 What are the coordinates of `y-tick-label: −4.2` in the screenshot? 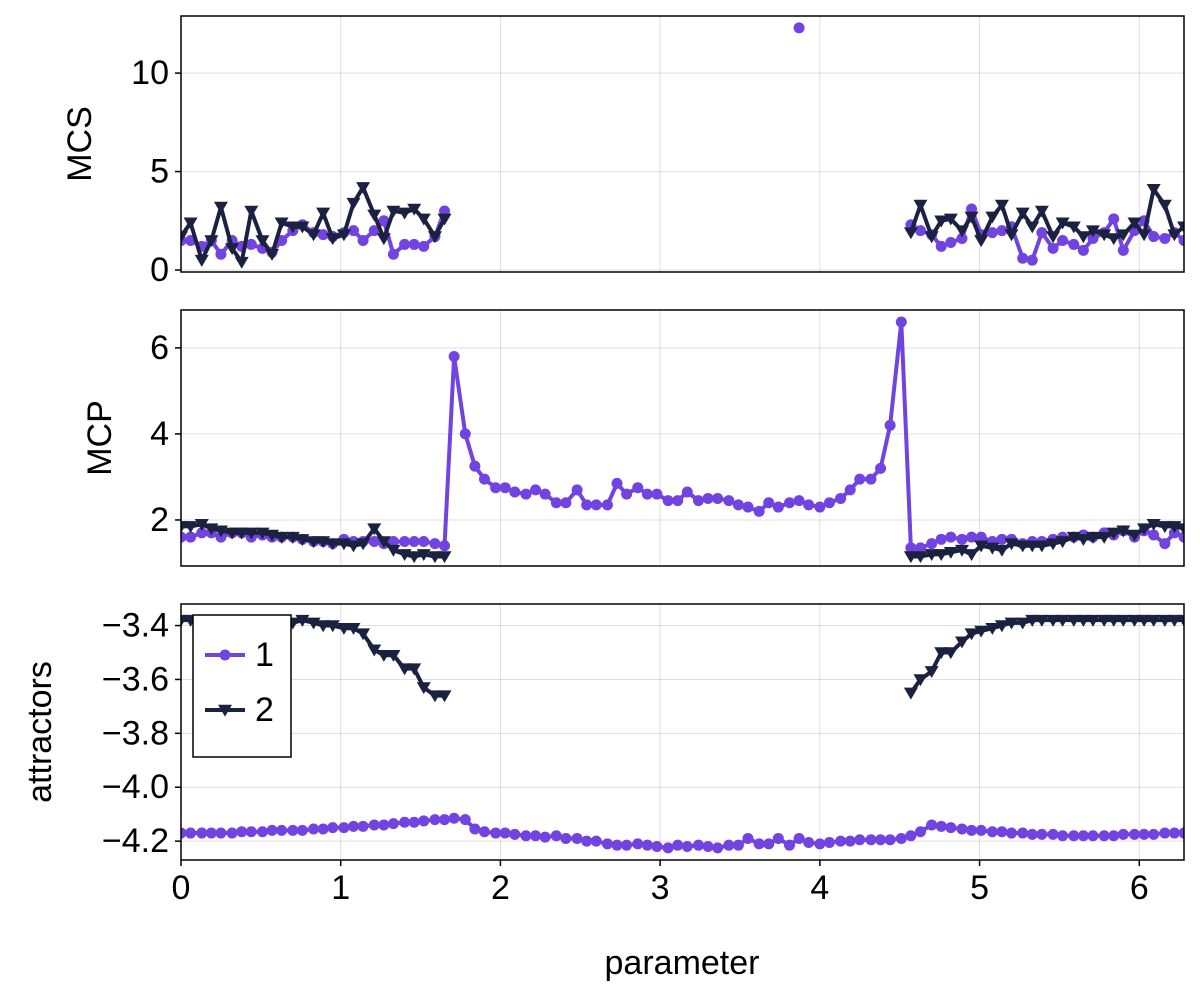 It's located at (135, 841).